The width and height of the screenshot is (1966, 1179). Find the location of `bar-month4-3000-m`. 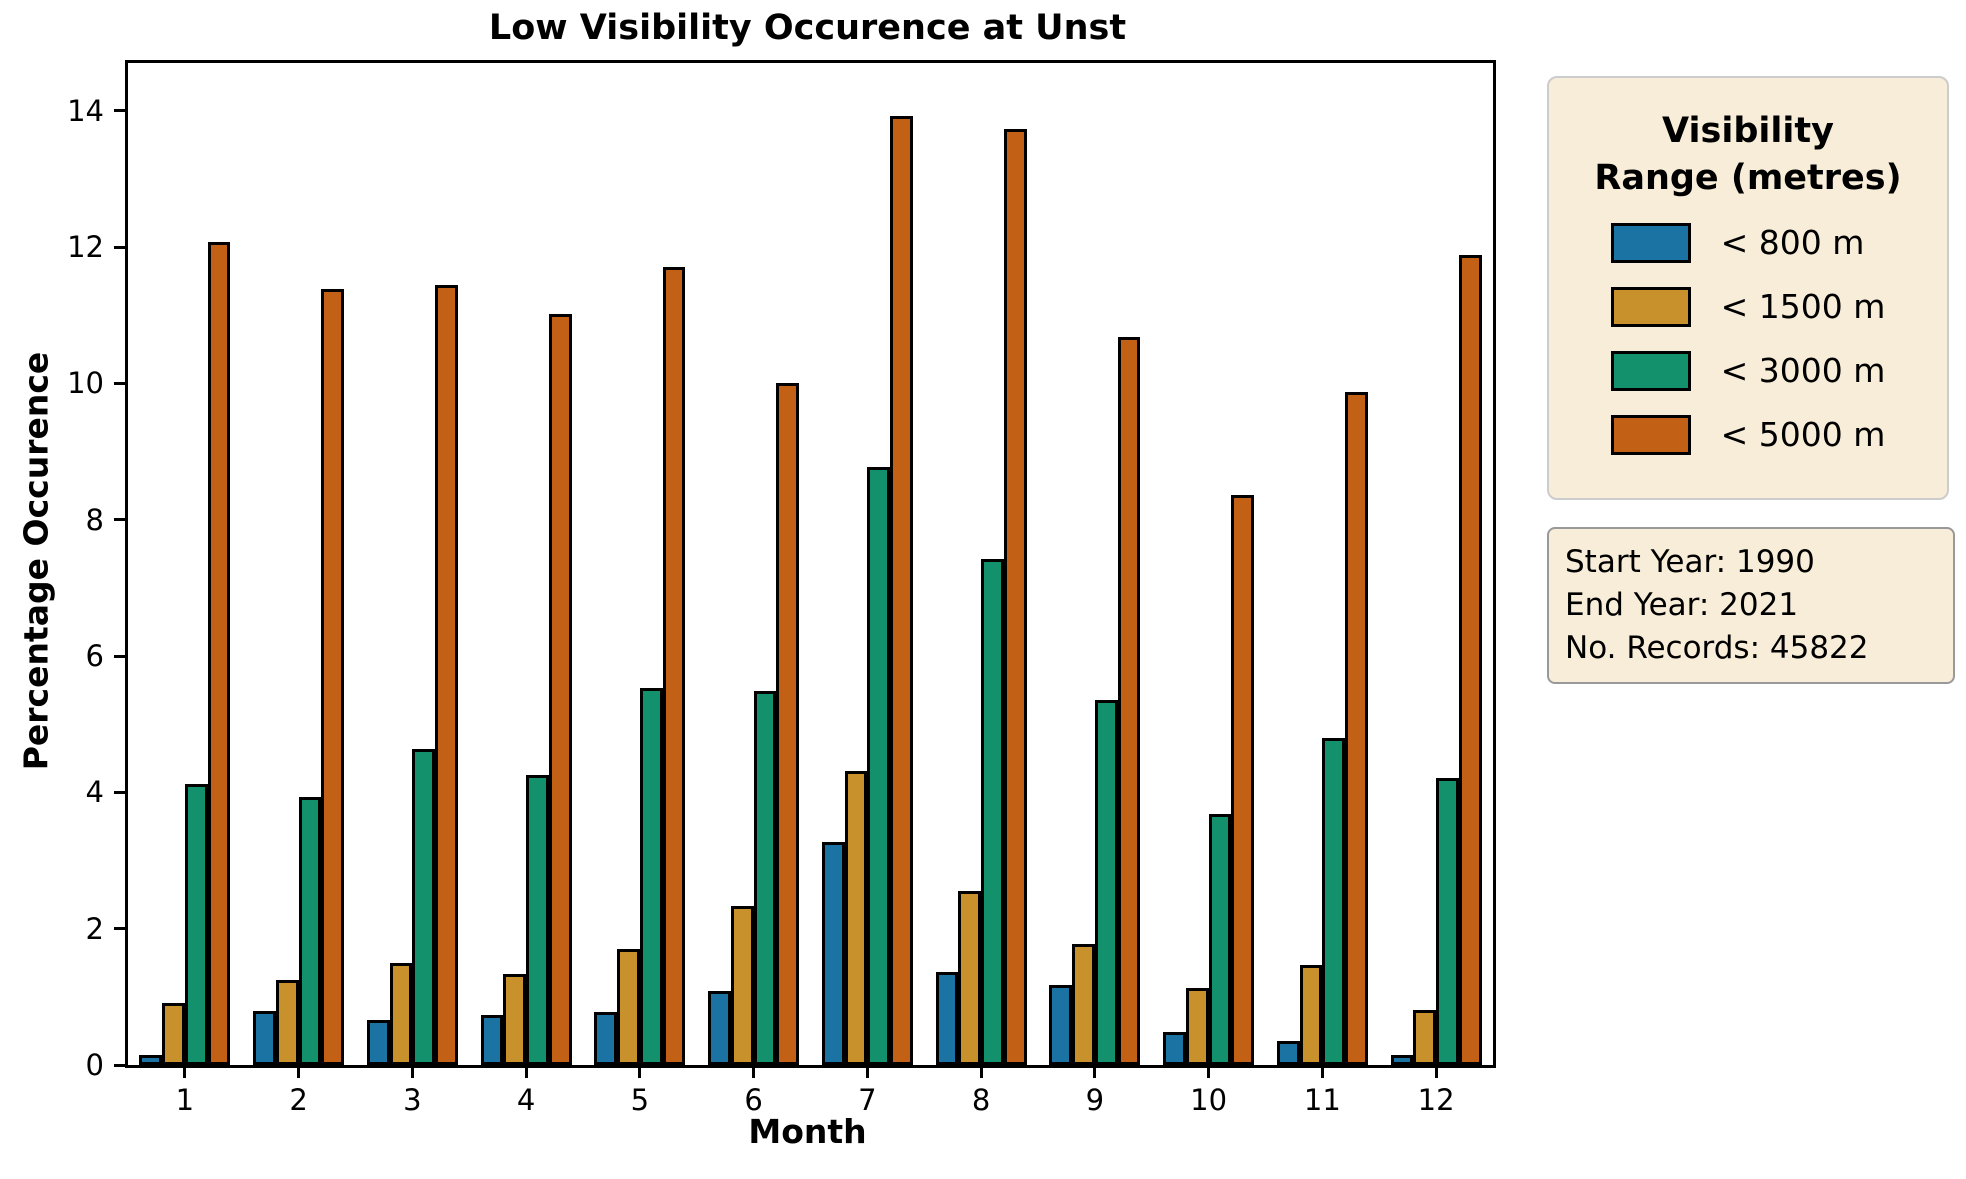

bar-month4-3000-m is located at coordinates (537, 920).